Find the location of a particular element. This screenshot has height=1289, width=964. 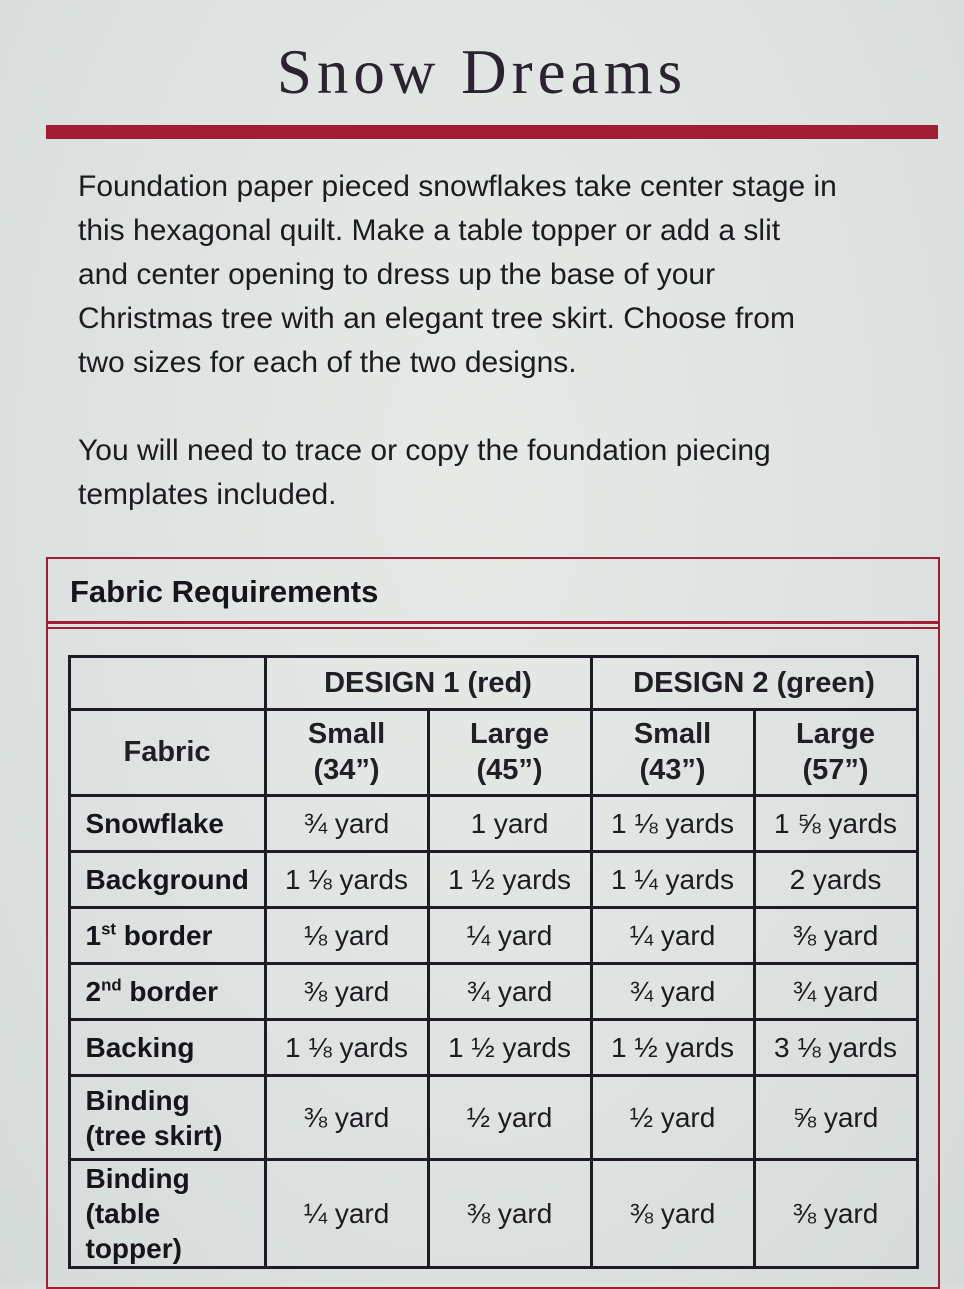

design2-small-header: Small (43”) is located at coordinates (672, 752).